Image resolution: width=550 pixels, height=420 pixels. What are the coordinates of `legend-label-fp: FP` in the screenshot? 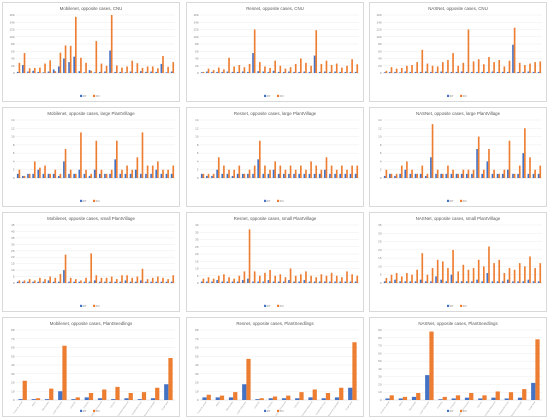 It's located at (85, 96).